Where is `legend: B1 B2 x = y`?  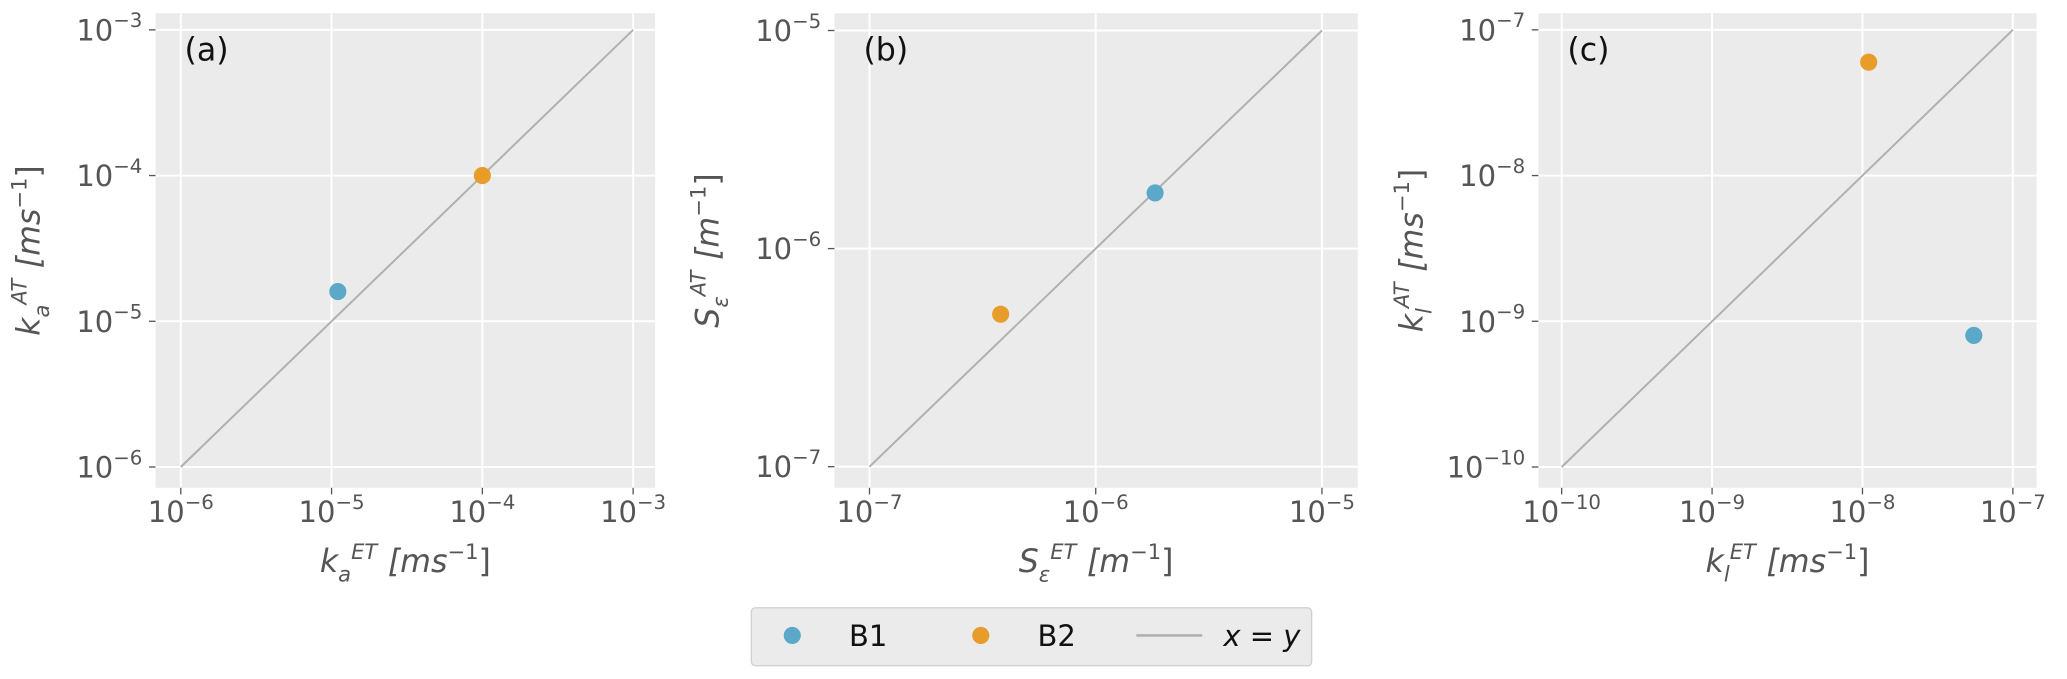
legend: B1 B2 x = y is located at coordinates (1031, 637).